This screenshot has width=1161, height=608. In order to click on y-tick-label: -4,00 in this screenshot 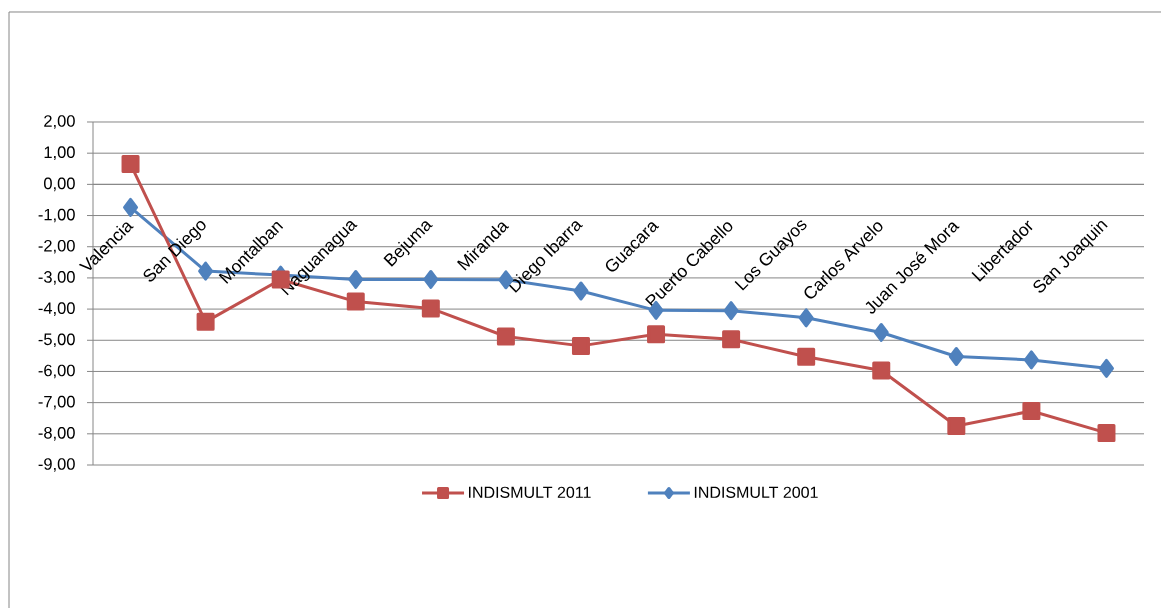, I will do `click(56, 309)`.